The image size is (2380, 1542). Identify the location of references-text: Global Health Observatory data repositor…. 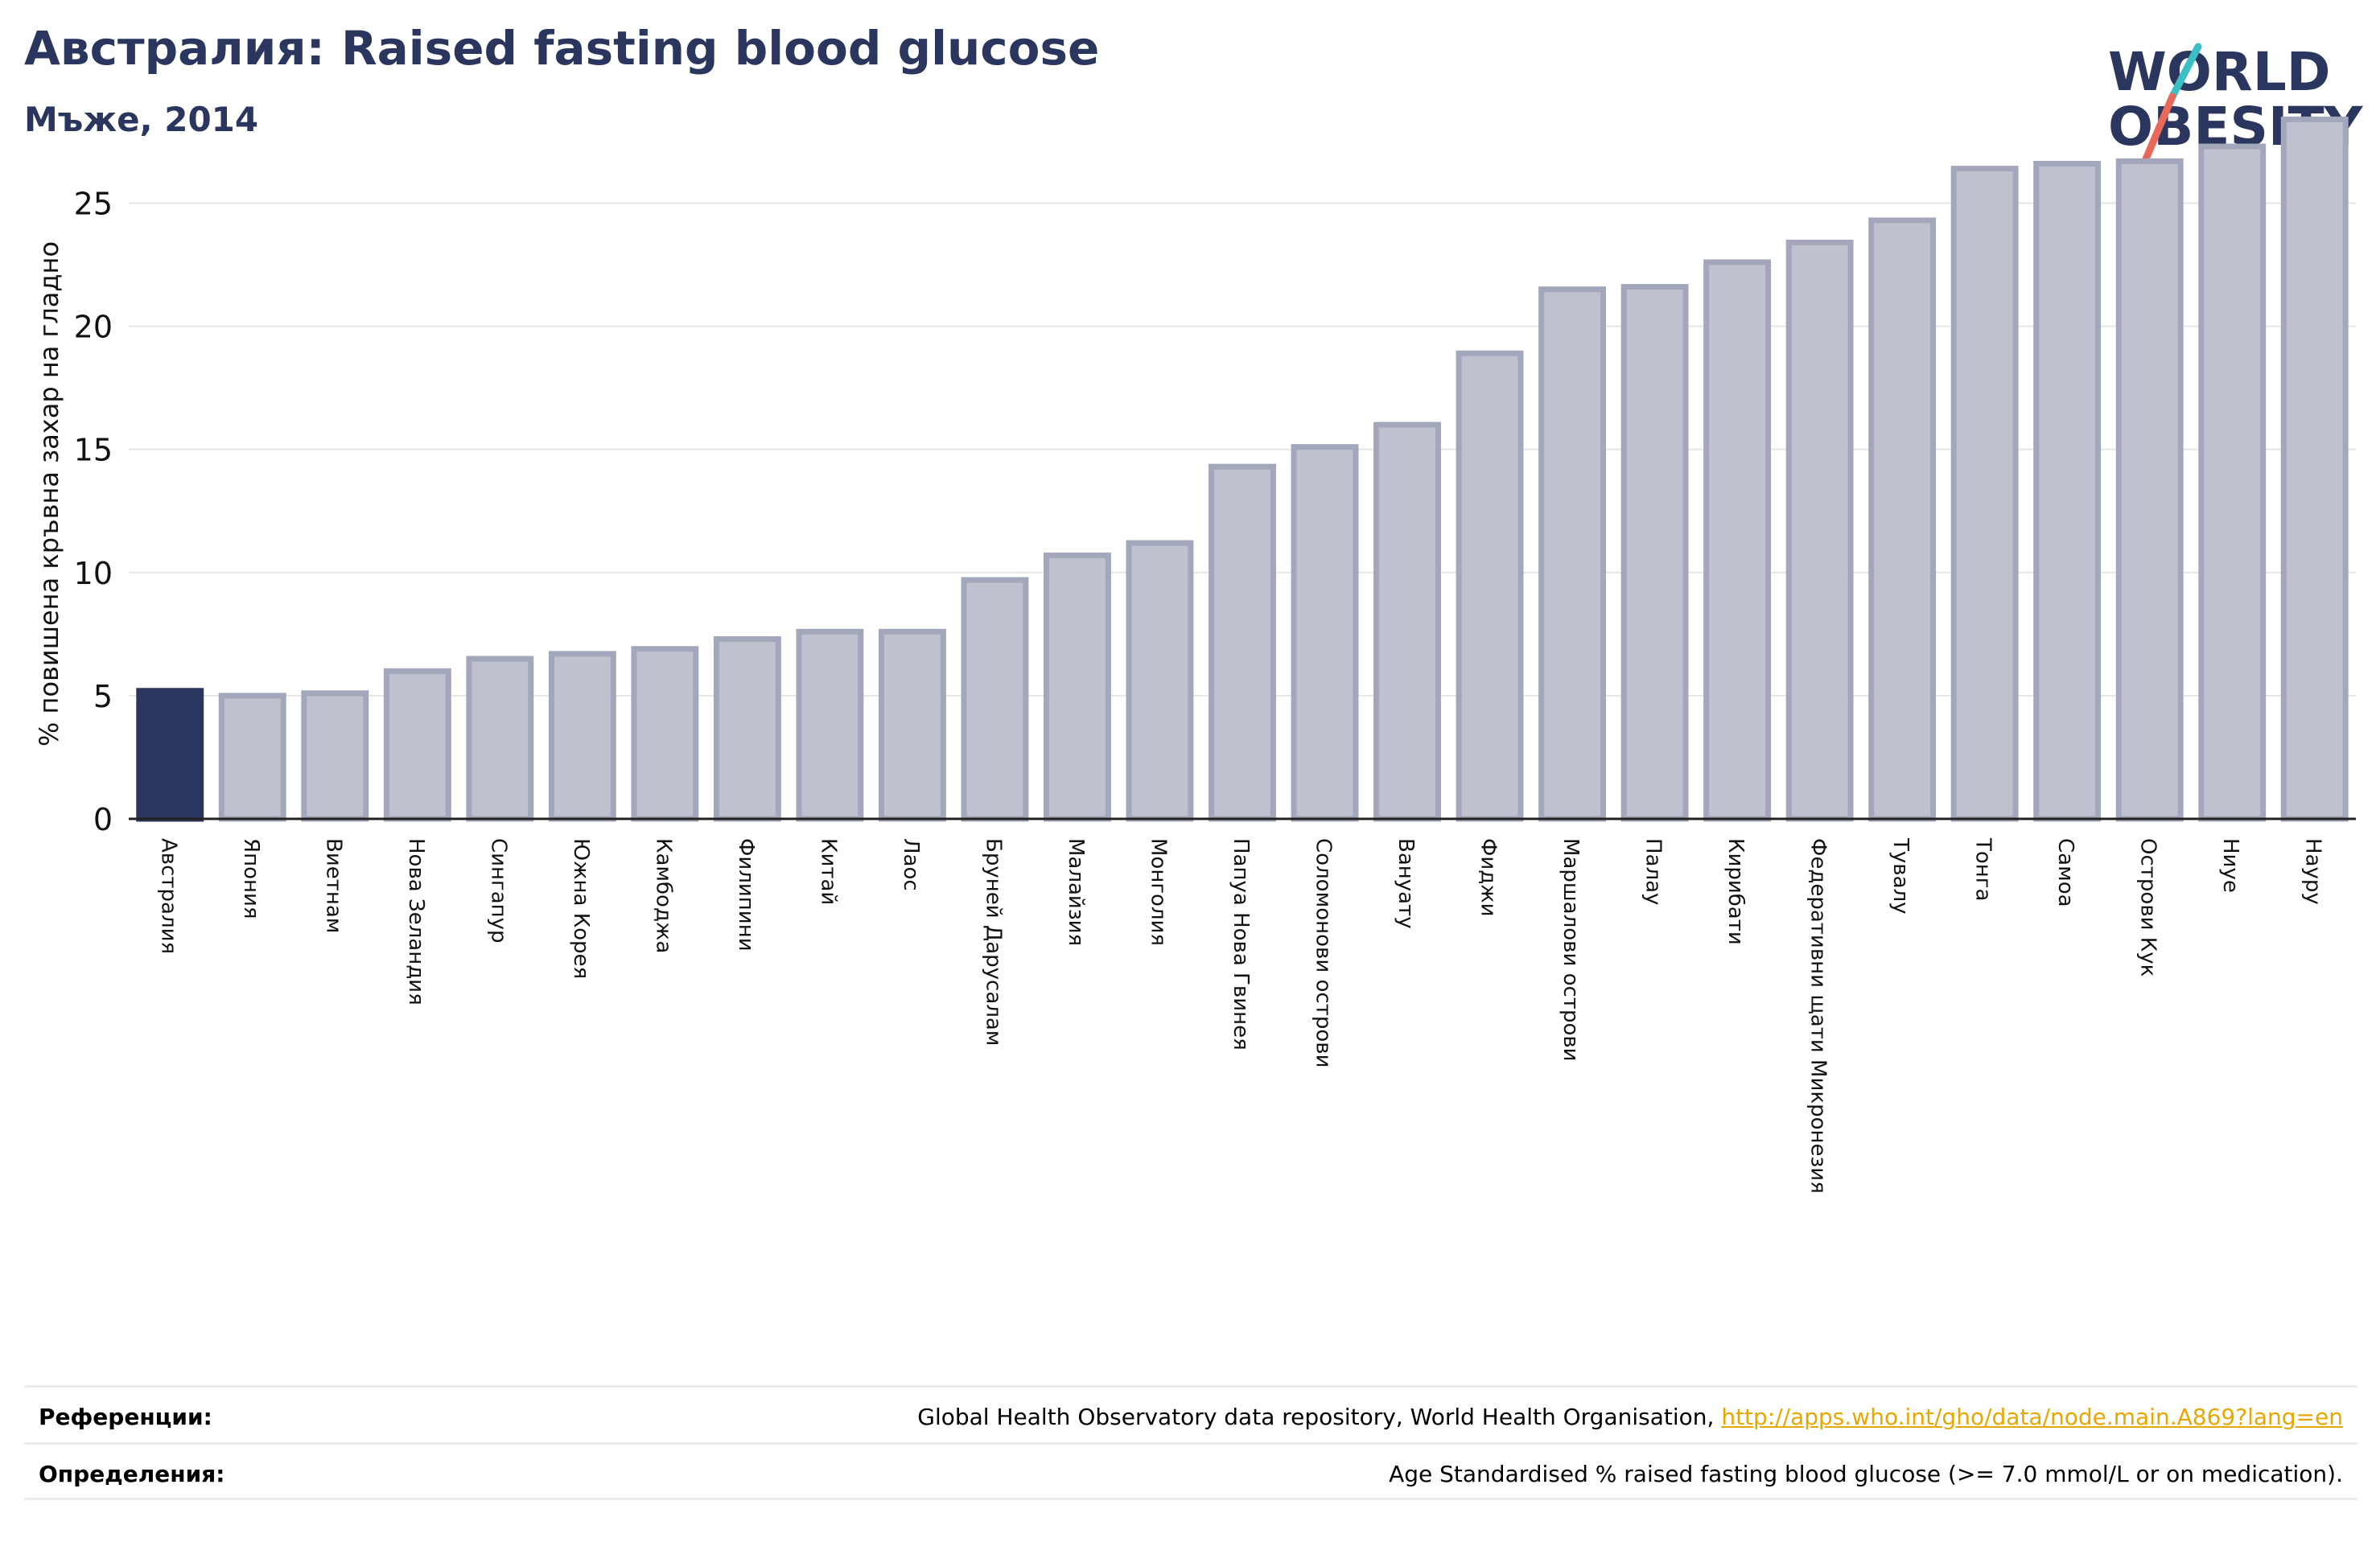
(1319, 1417).